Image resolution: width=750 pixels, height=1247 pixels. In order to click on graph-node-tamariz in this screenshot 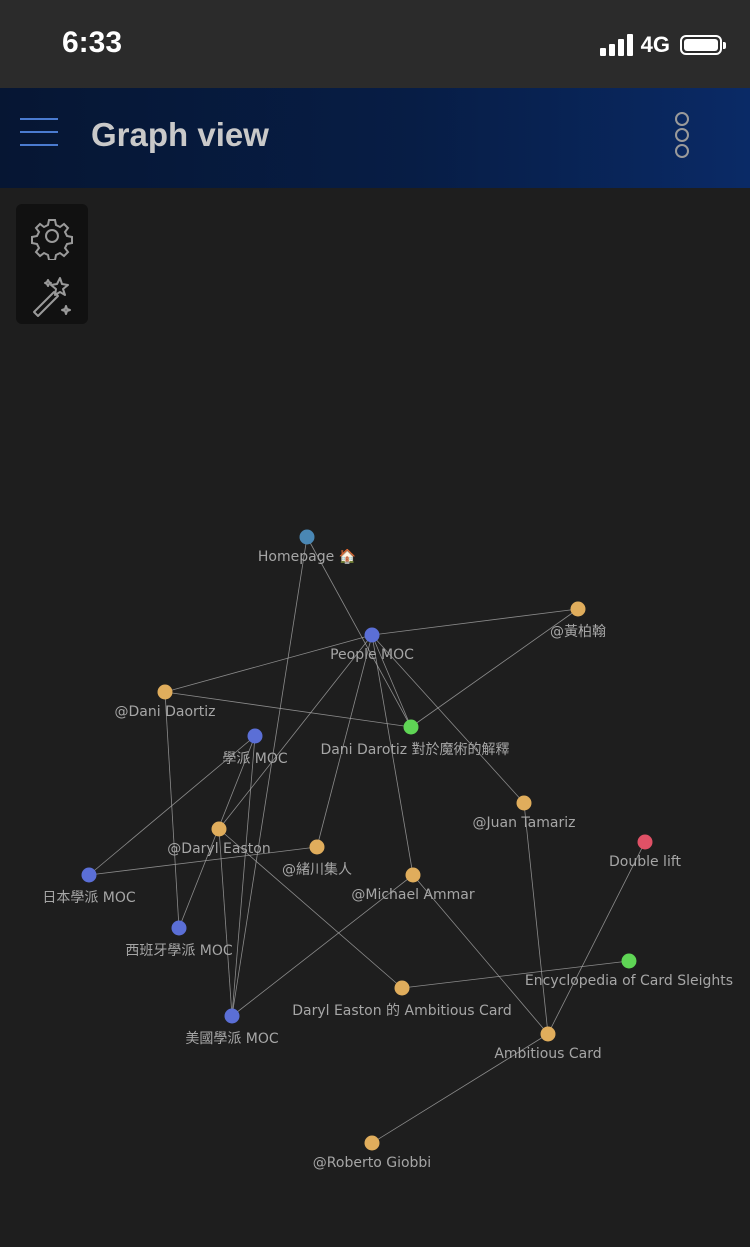, I will do `click(524, 803)`.